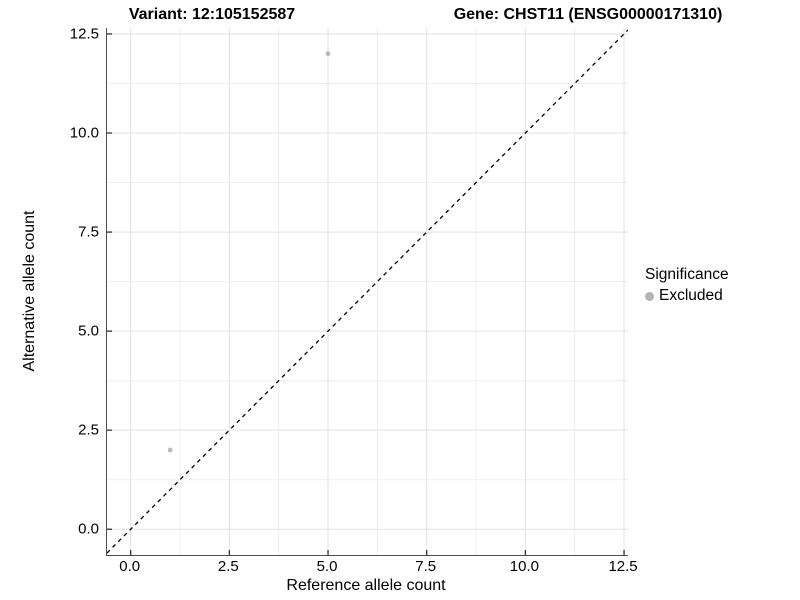  Describe the element at coordinates (88, 430) in the screenshot. I see `y-tick-label: 2.5` at that location.